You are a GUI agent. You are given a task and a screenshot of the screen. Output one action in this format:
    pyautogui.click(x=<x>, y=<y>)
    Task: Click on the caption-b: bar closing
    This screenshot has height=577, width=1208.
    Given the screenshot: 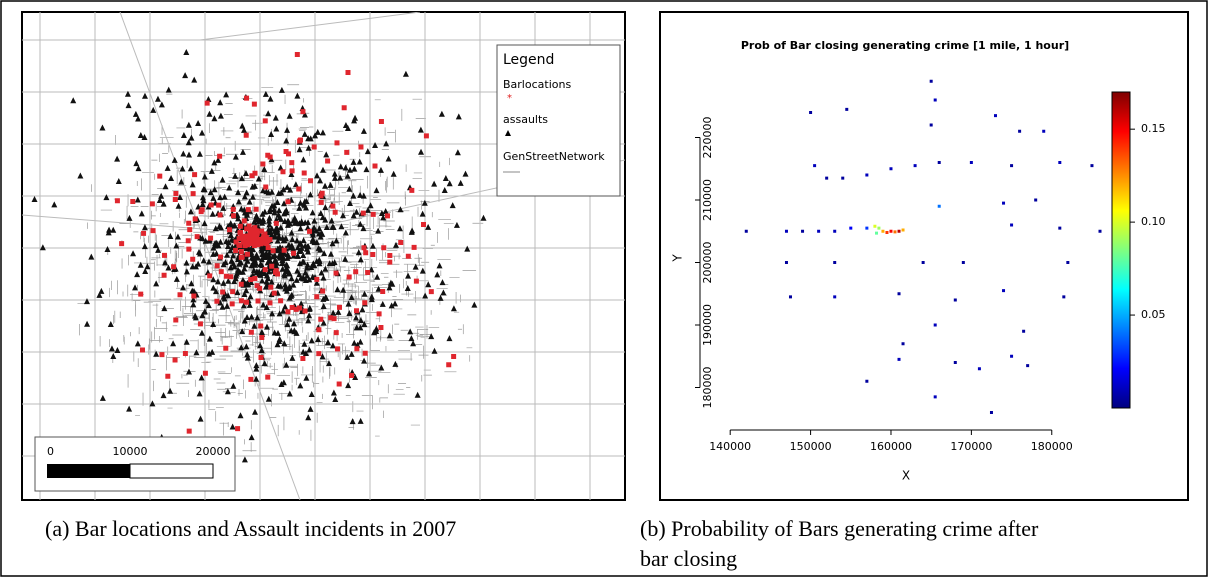 What is the action you would take?
    pyautogui.click(x=688, y=558)
    